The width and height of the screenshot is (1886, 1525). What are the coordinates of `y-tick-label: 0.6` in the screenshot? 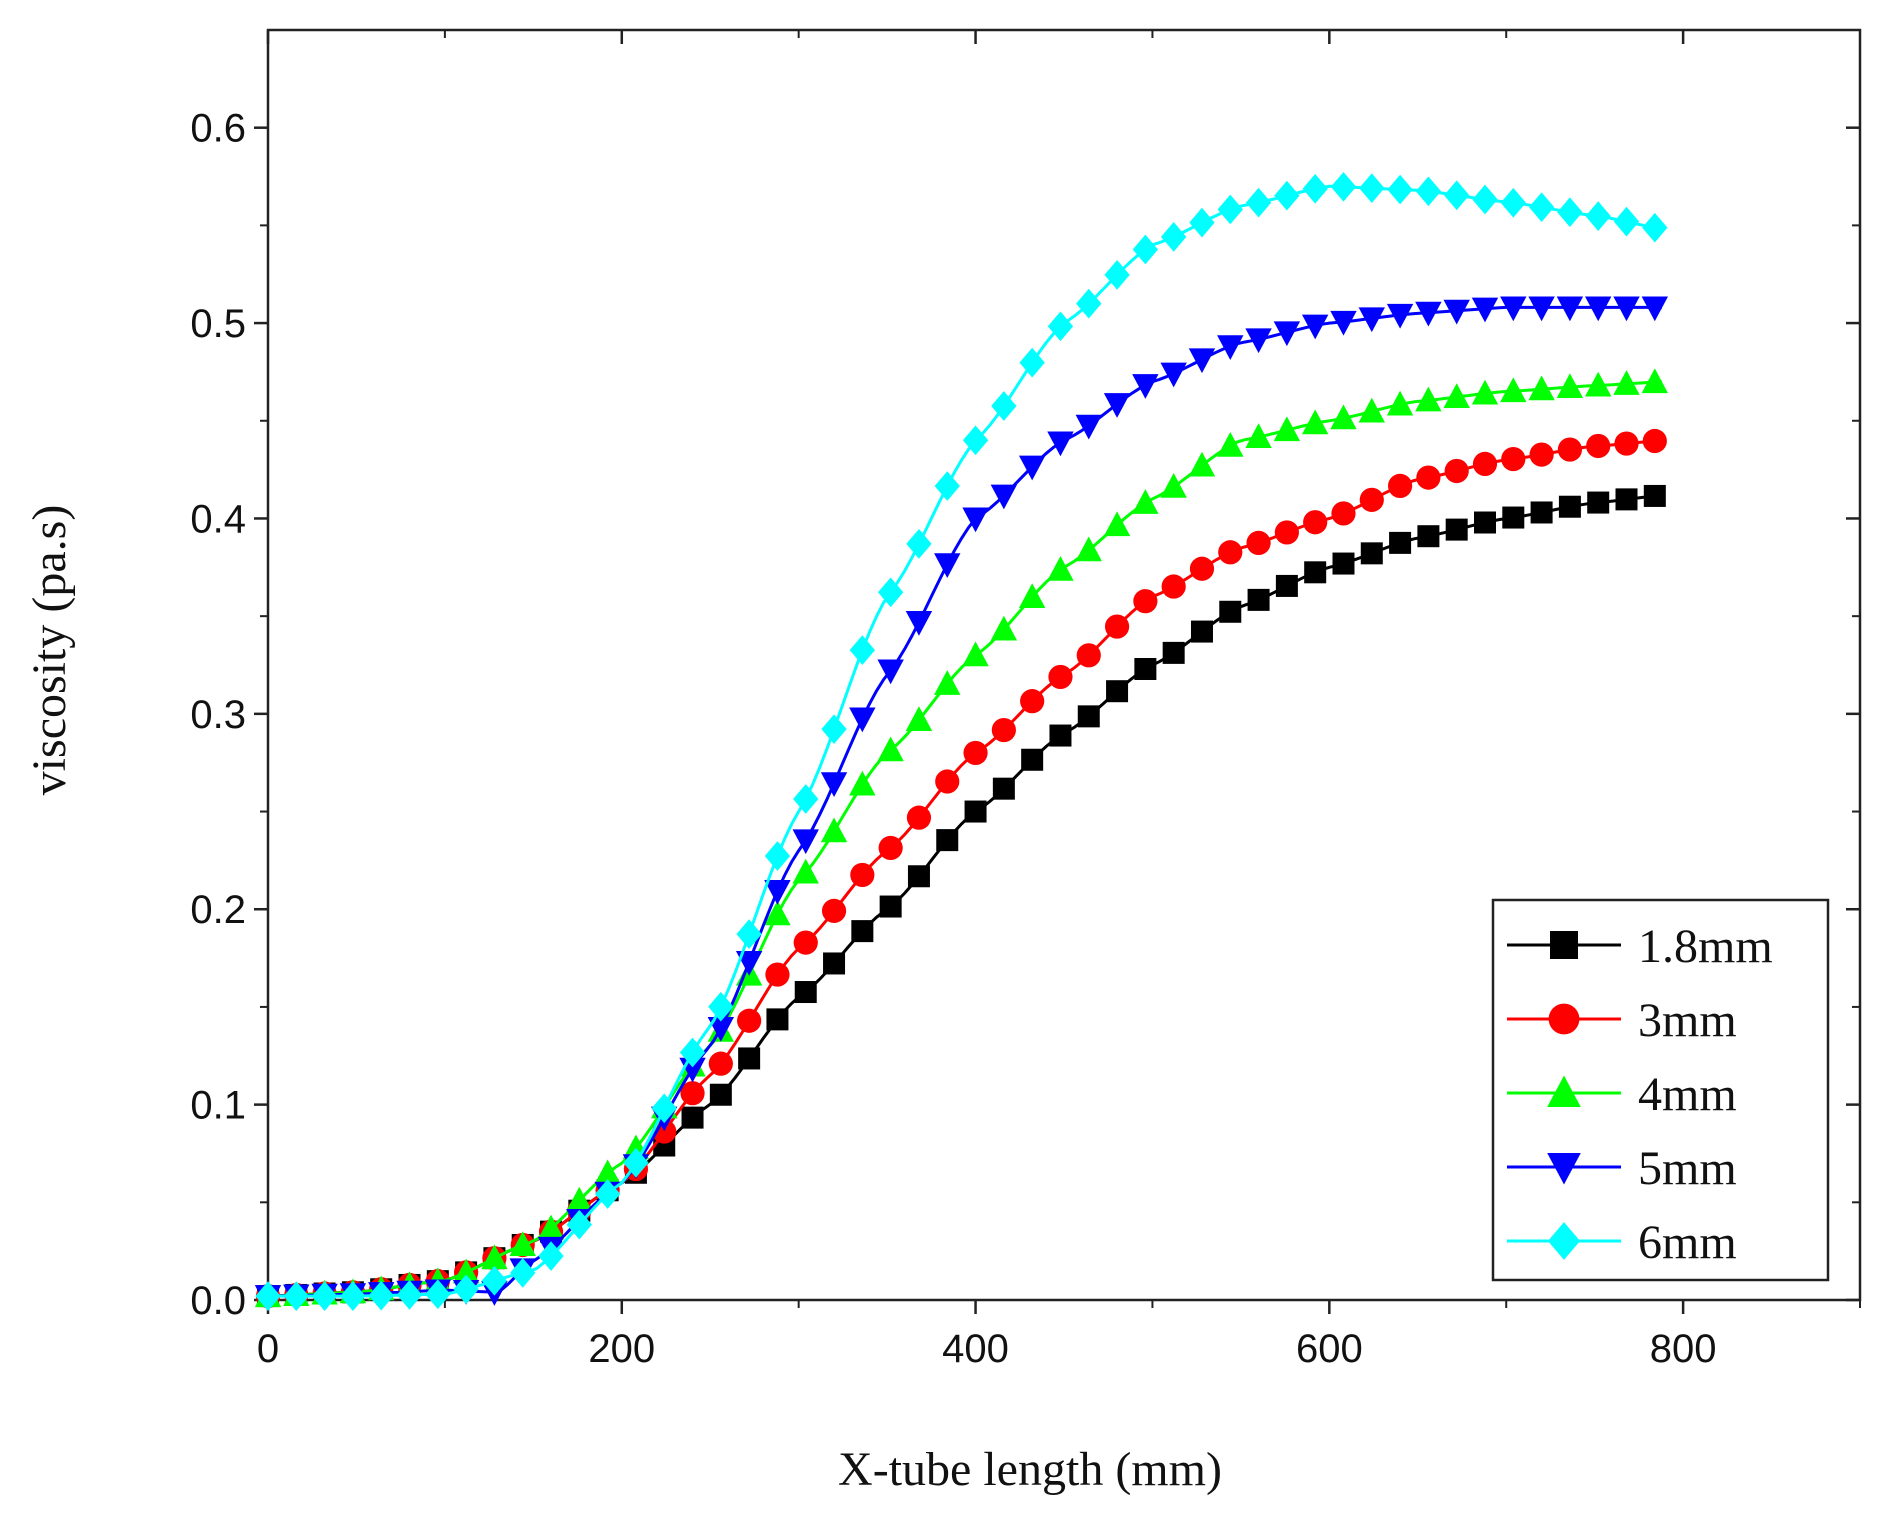 It's located at (218, 129).